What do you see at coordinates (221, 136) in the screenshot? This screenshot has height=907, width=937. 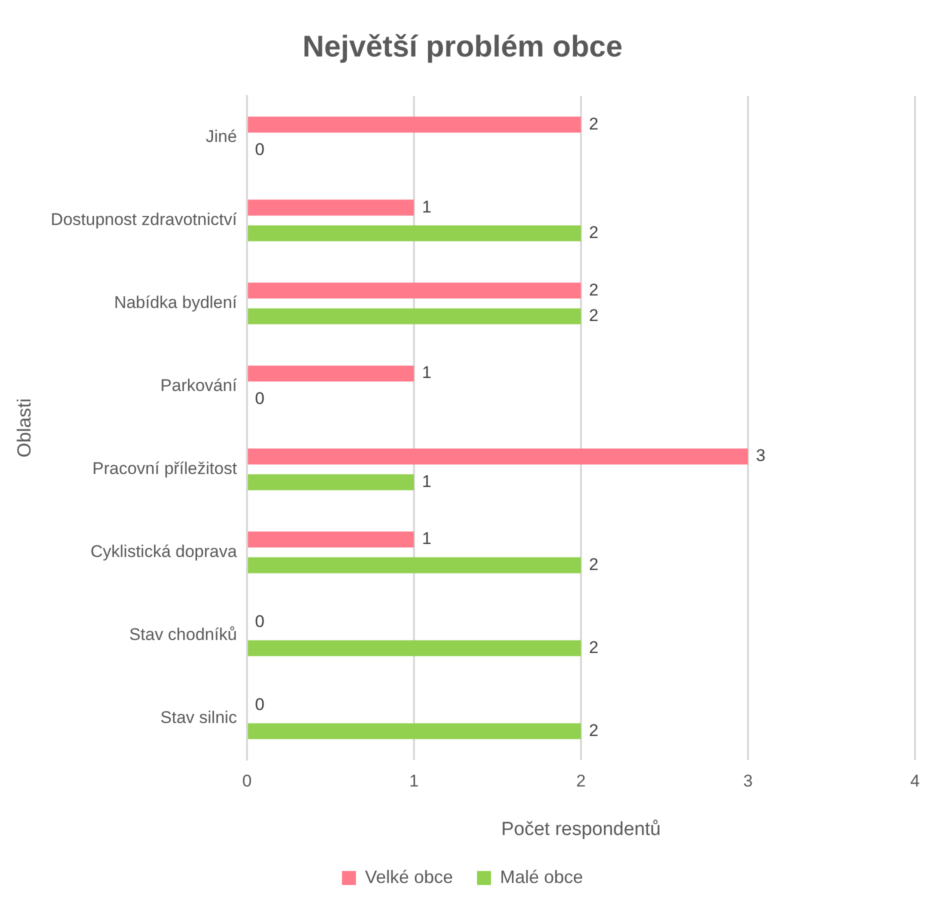 I see `y-tick-label: Jiné` at bounding box center [221, 136].